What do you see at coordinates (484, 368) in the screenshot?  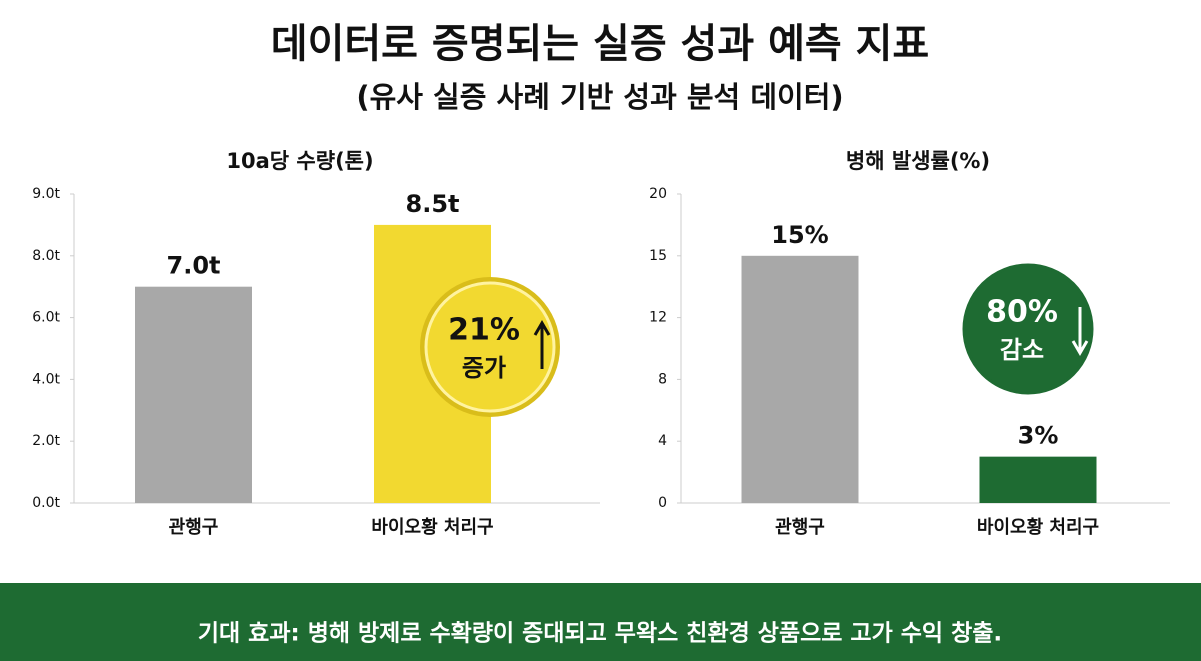 I see `badge-subtext: 증가` at bounding box center [484, 368].